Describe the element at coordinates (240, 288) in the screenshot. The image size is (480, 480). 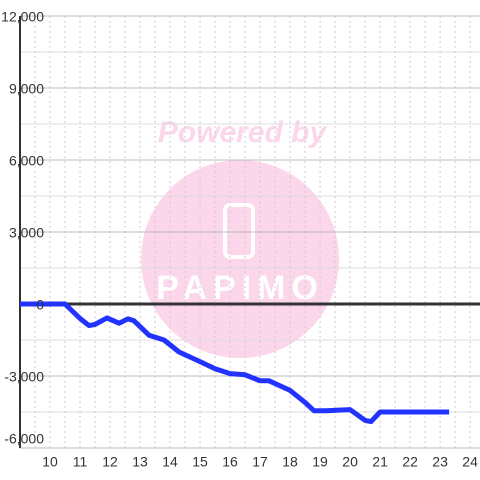
I see `watermark-logo: PAPIMO` at that location.